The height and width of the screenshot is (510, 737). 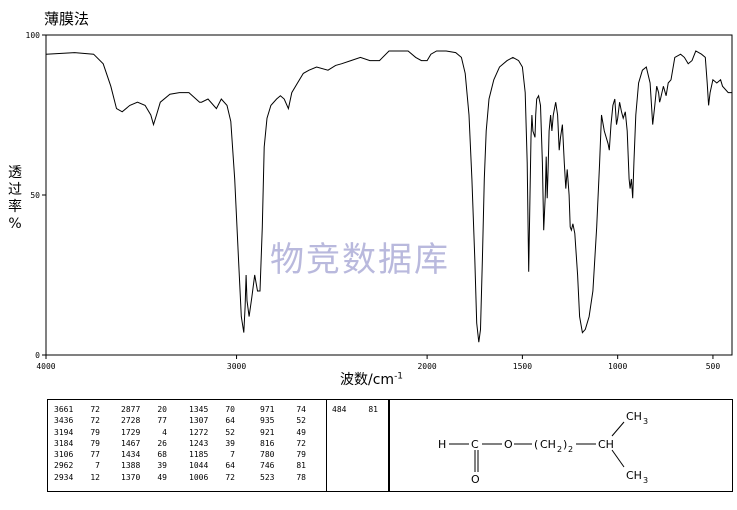 What do you see at coordinates (212, 409) in the screenshot?
I see `peak-table-row: 1345 70` at bounding box center [212, 409].